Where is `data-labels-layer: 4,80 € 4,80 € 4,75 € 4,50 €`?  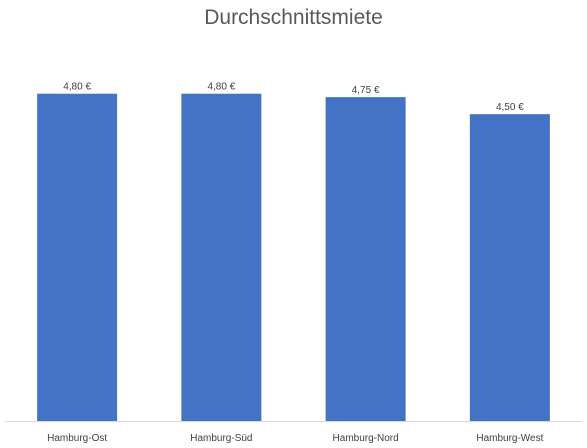
data-labels-layer: 4,80 € 4,80 € 4,75 € 4,50 € is located at coordinates (293, 97).